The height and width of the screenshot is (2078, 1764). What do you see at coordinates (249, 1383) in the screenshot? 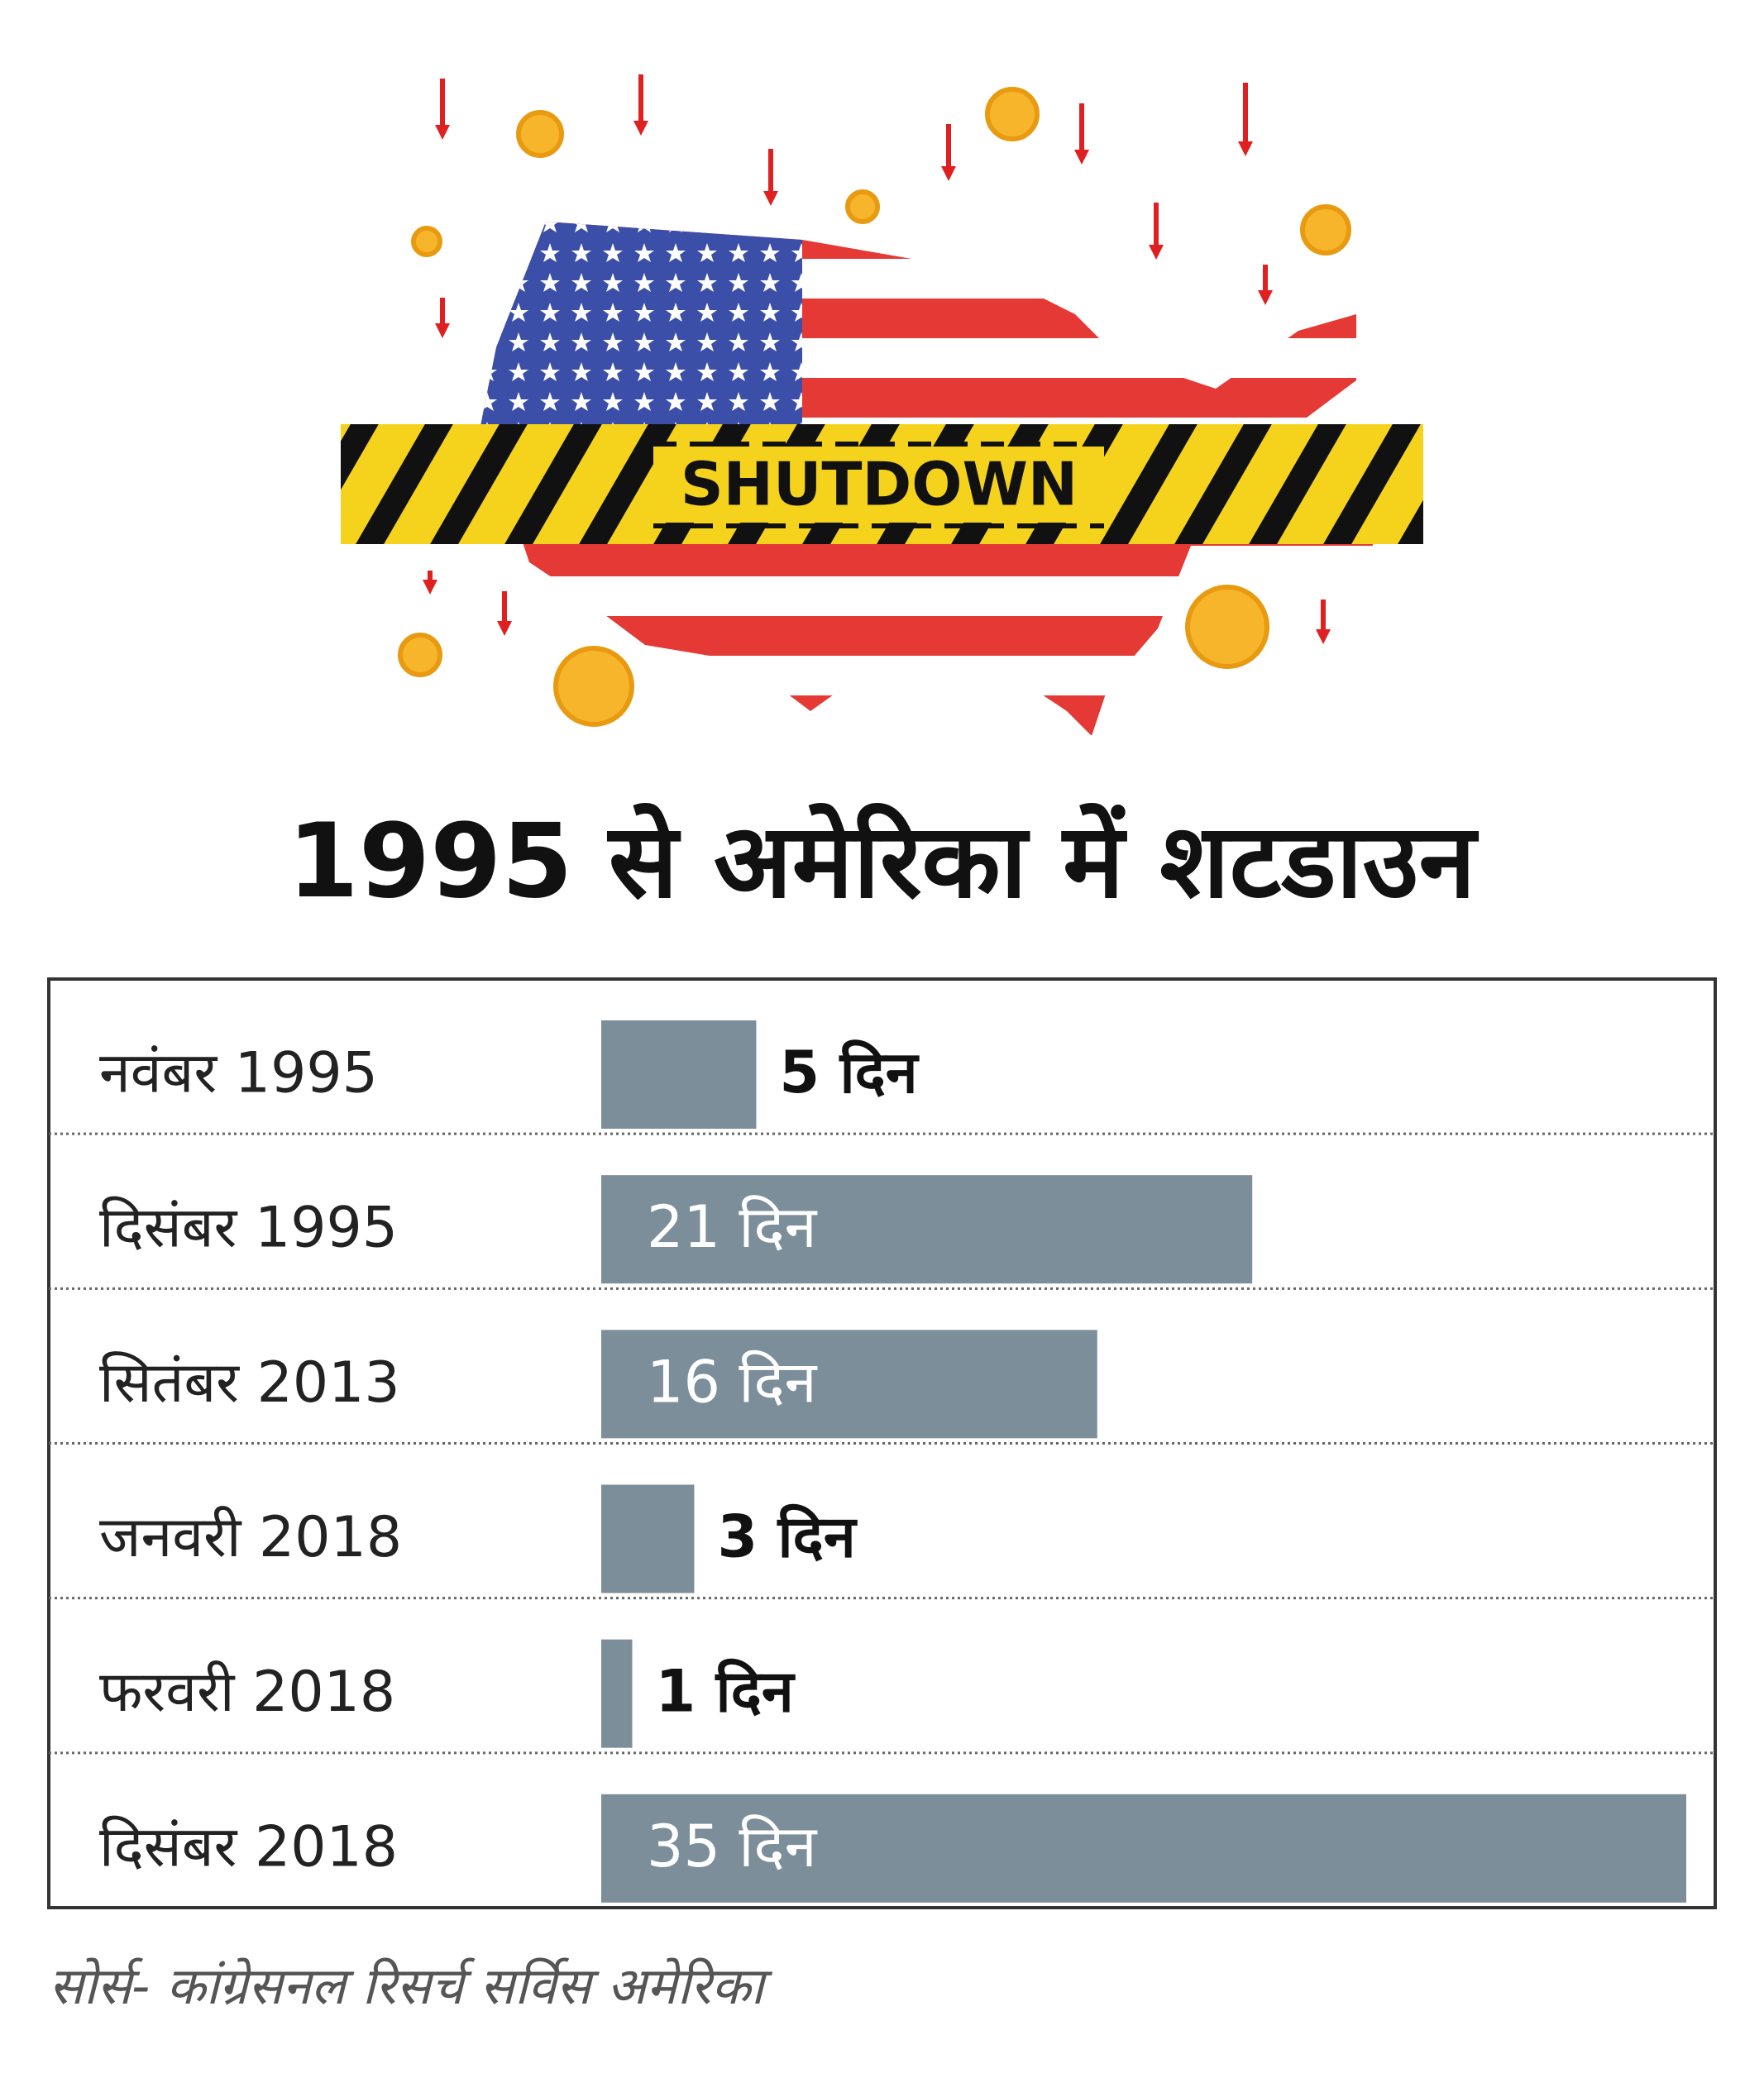
I see `category-label: सितंबर 2013` at bounding box center [249, 1383].